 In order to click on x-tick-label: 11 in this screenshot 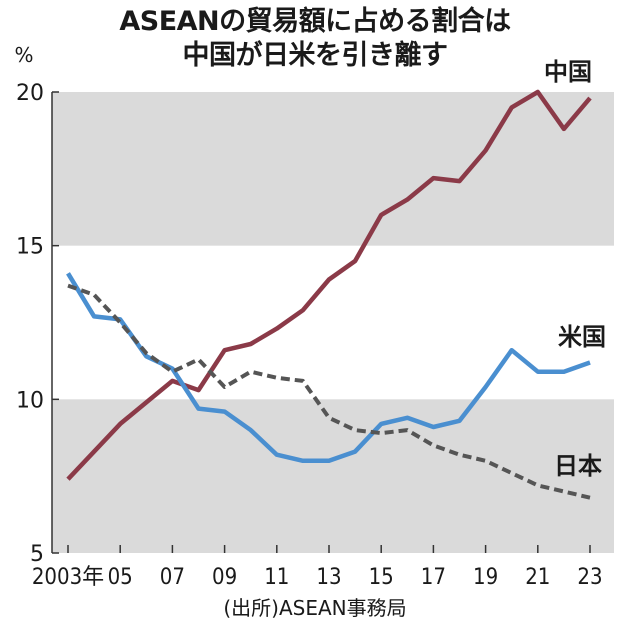, I will do `click(276, 577)`.